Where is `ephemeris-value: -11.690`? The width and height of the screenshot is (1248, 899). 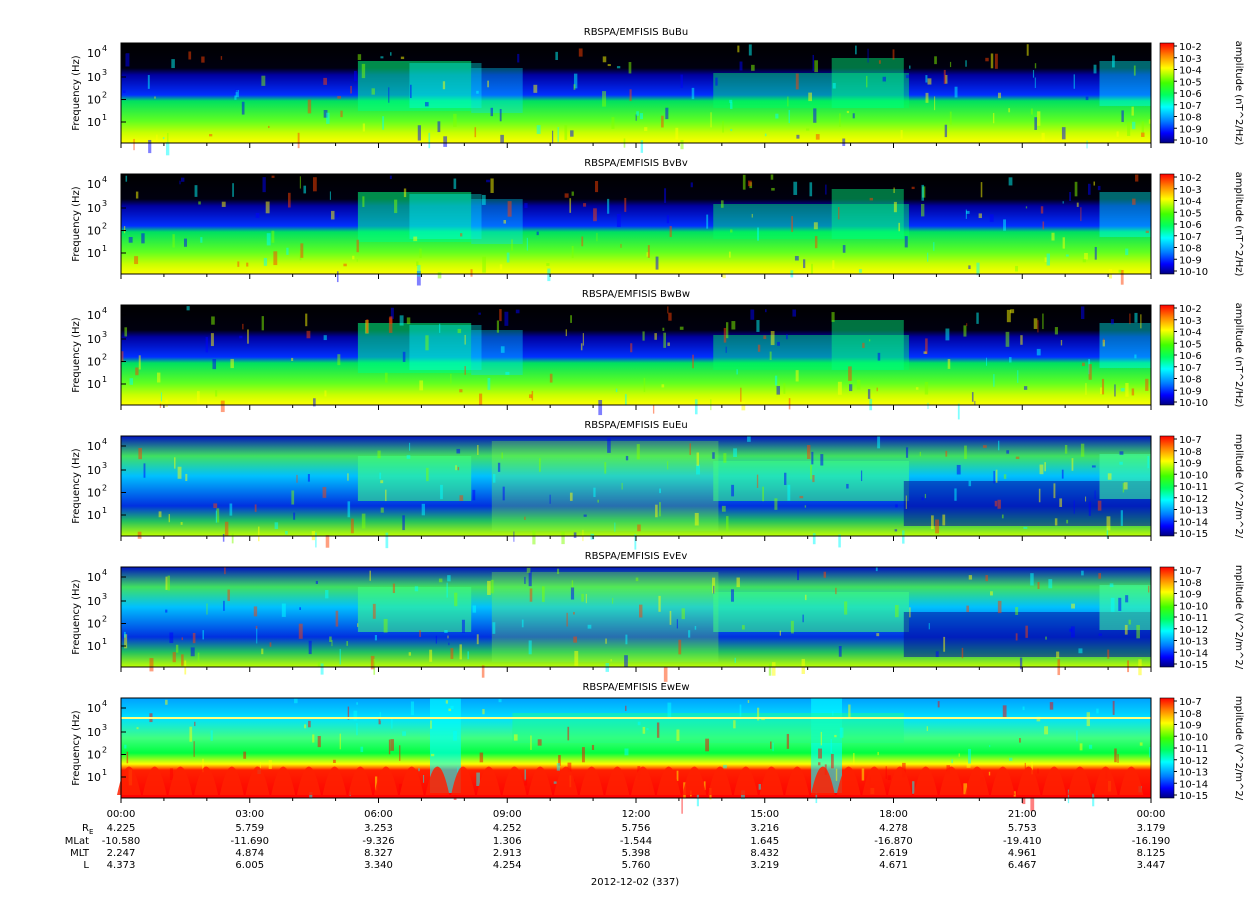 ephemeris-value: -11.690 is located at coordinates (249, 841).